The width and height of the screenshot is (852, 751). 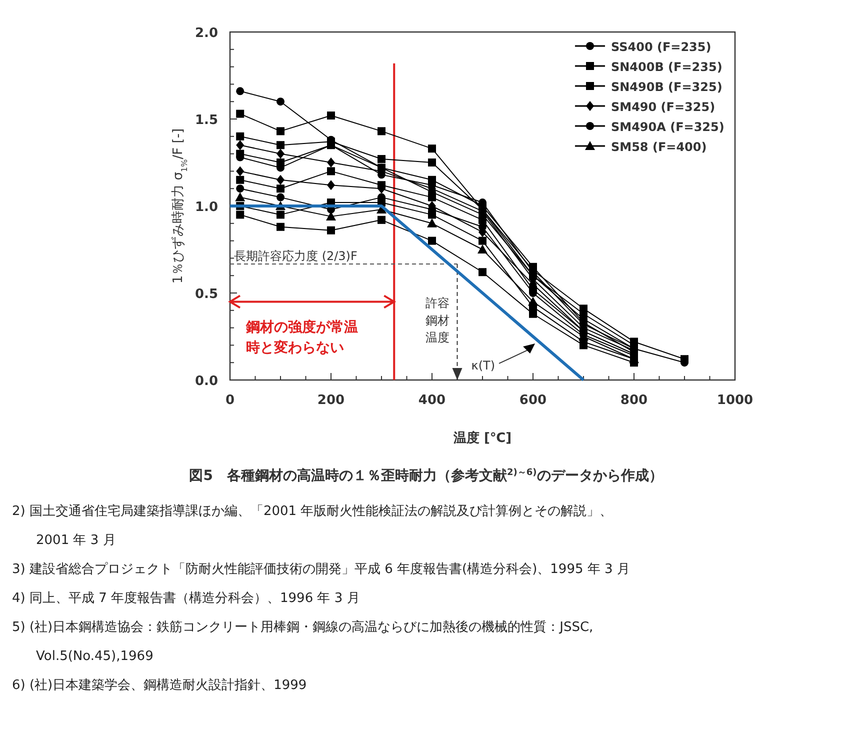 I want to click on x-tick-label: 1000, so click(x=735, y=400).